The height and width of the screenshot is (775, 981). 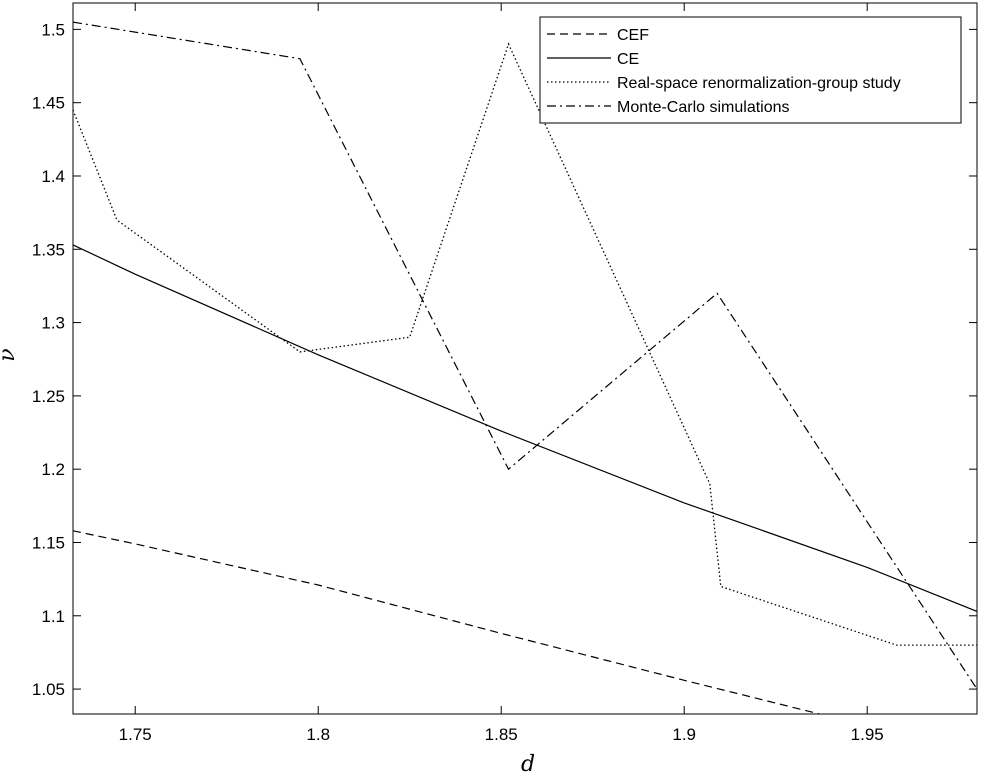 I want to click on y-tick-label: 1.2, so click(x=53, y=469).